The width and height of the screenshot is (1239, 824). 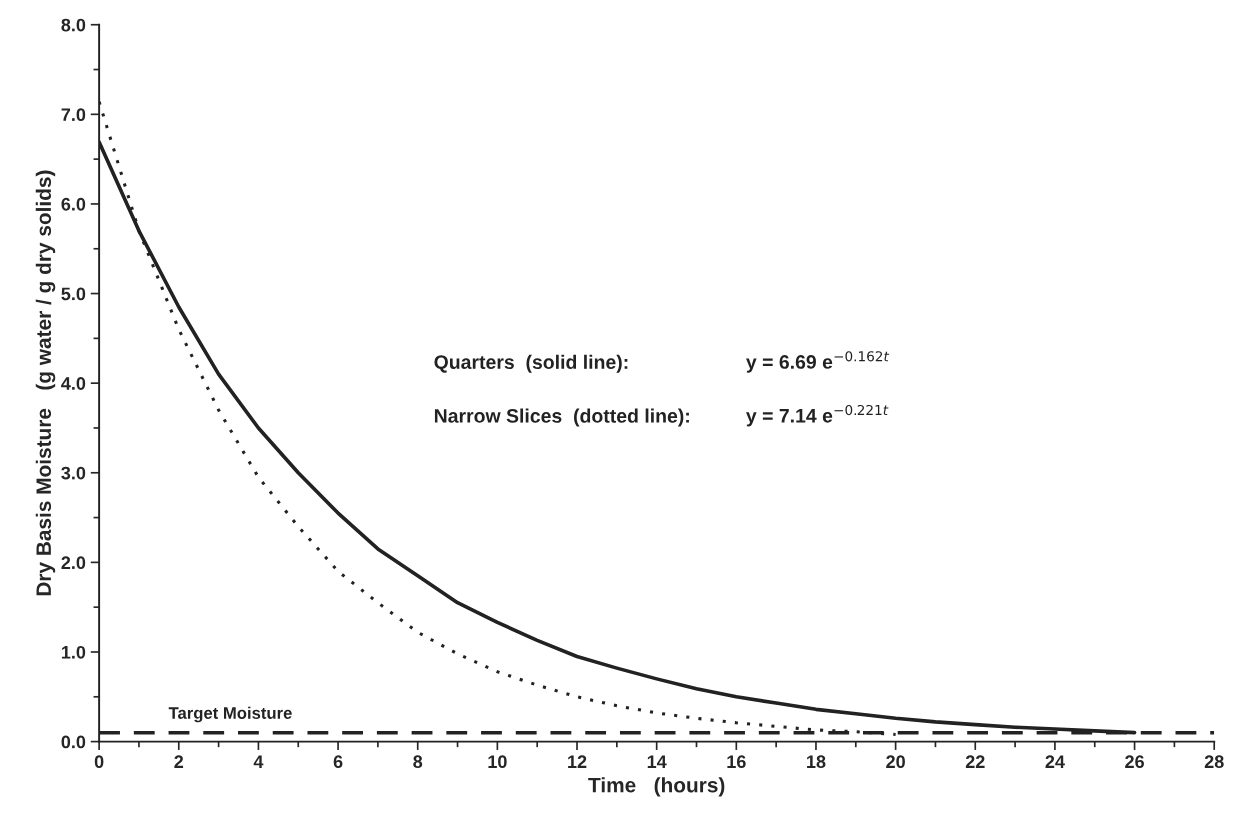 What do you see at coordinates (179, 761) in the screenshot?
I see `x-tick-label: 2` at bounding box center [179, 761].